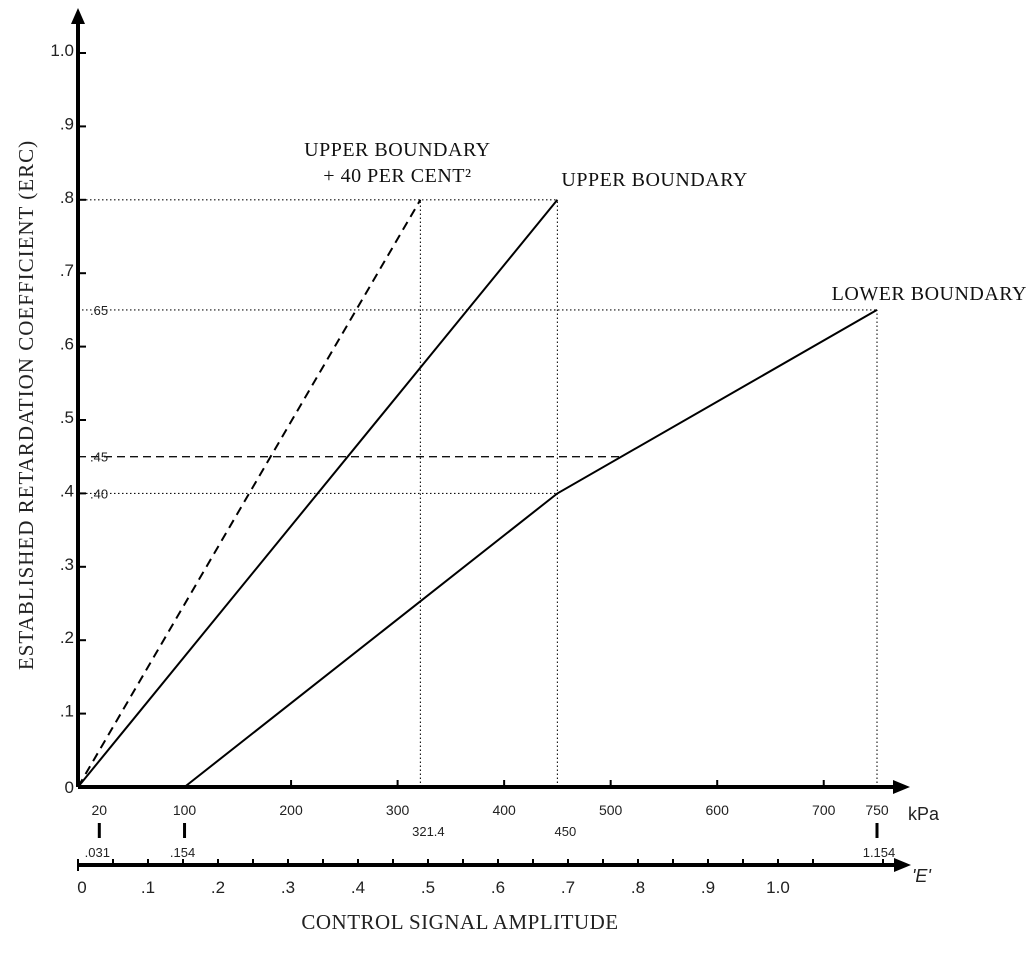 The image size is (1027, 964). What do you see at coordinates (397, 176) in the screenshot?
I see `series-label: + 40 PER CENT²` at bounding box center [397, 176].